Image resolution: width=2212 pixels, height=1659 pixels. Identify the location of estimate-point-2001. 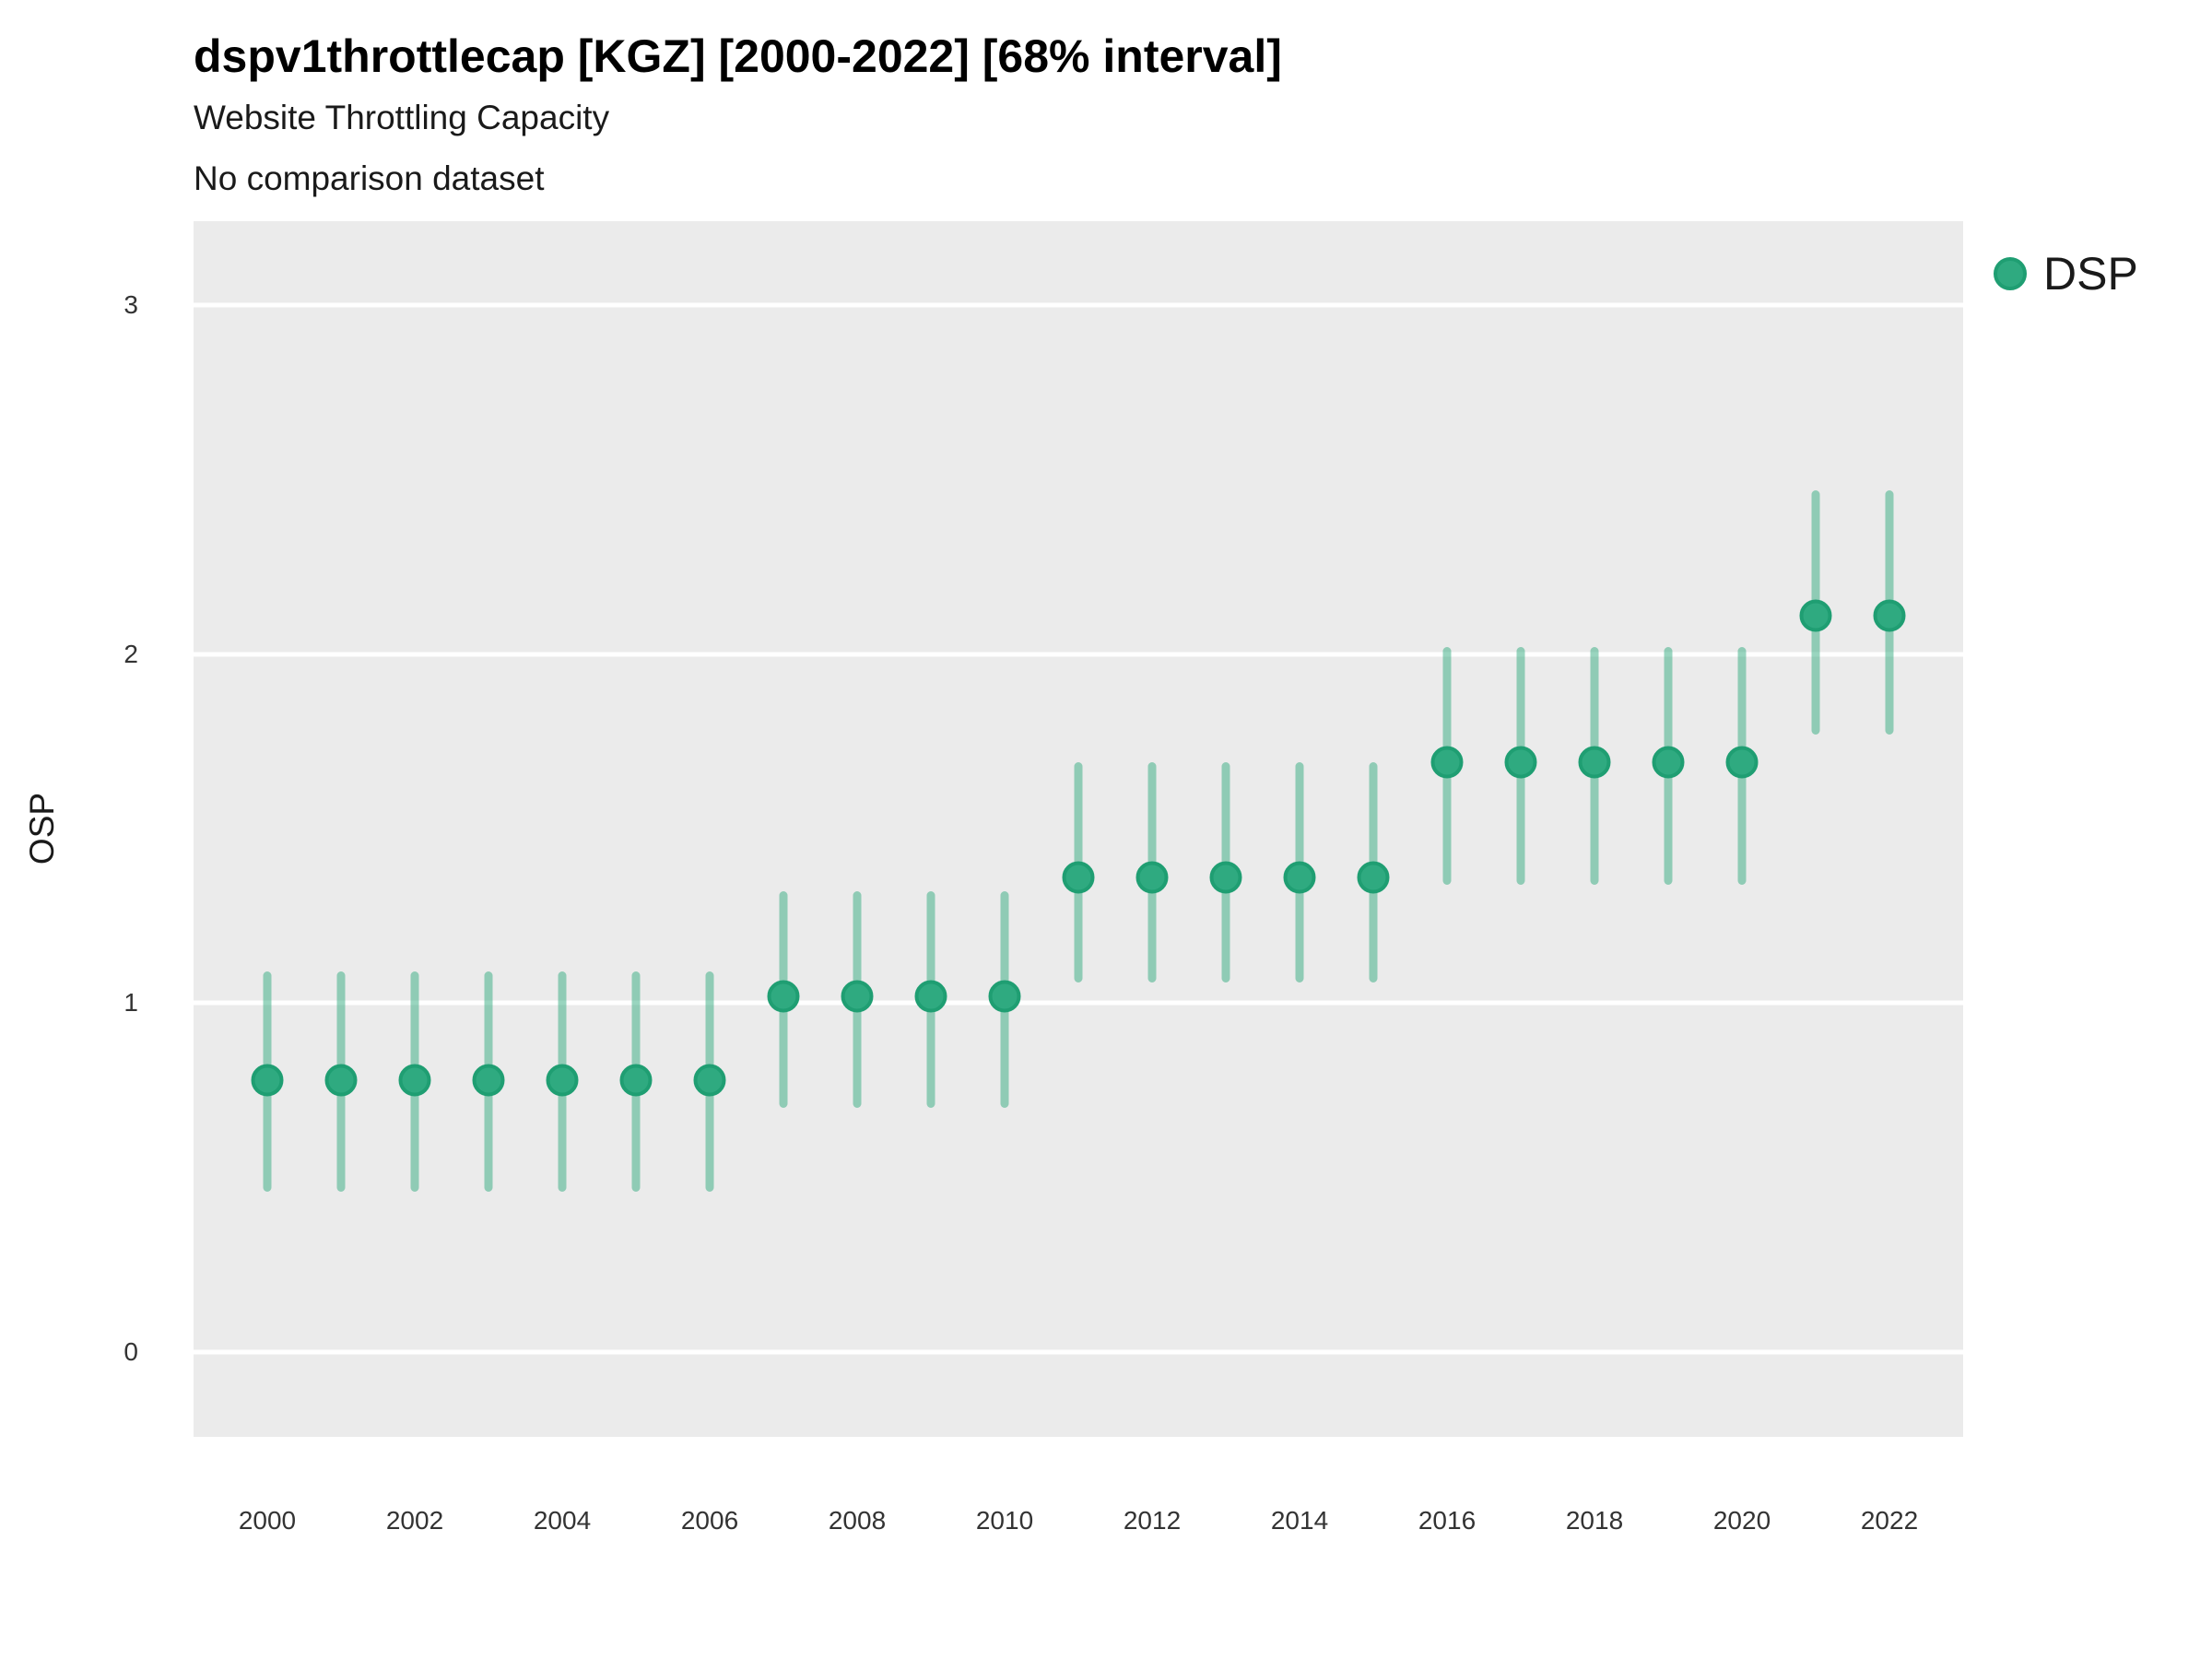
(341, 1080).